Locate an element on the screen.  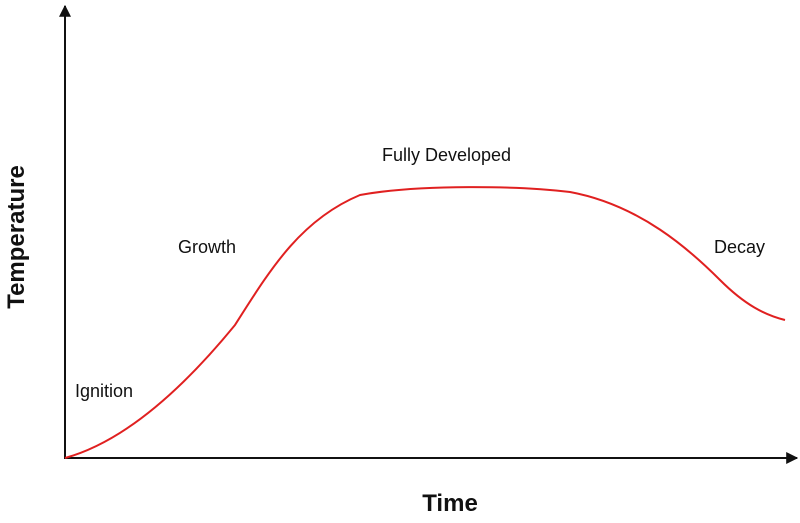
y-axis-title: Temperature is located at coordinates (16, 237).